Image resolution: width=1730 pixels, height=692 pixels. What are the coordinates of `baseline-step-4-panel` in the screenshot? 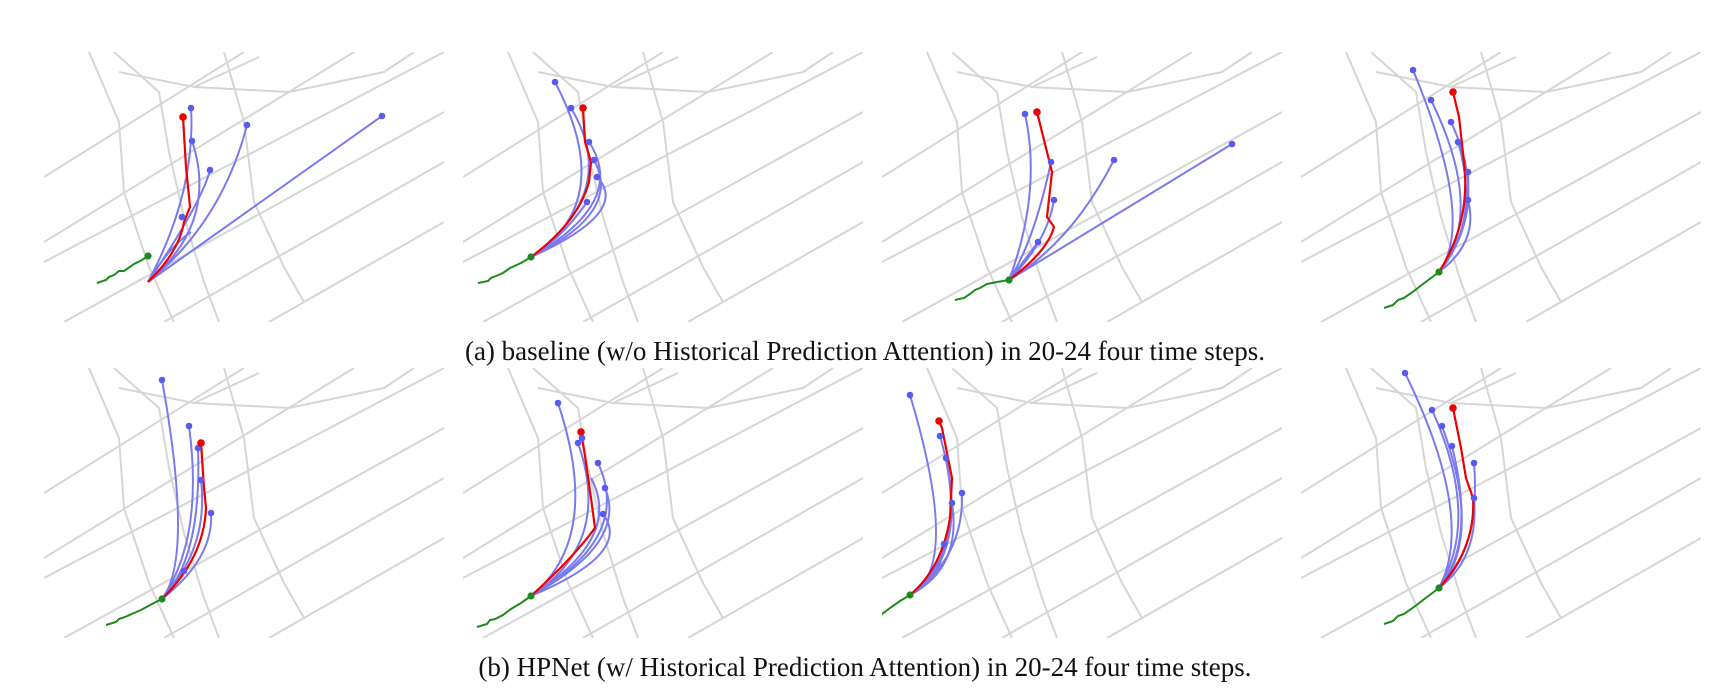 It's located at (1501, 187).